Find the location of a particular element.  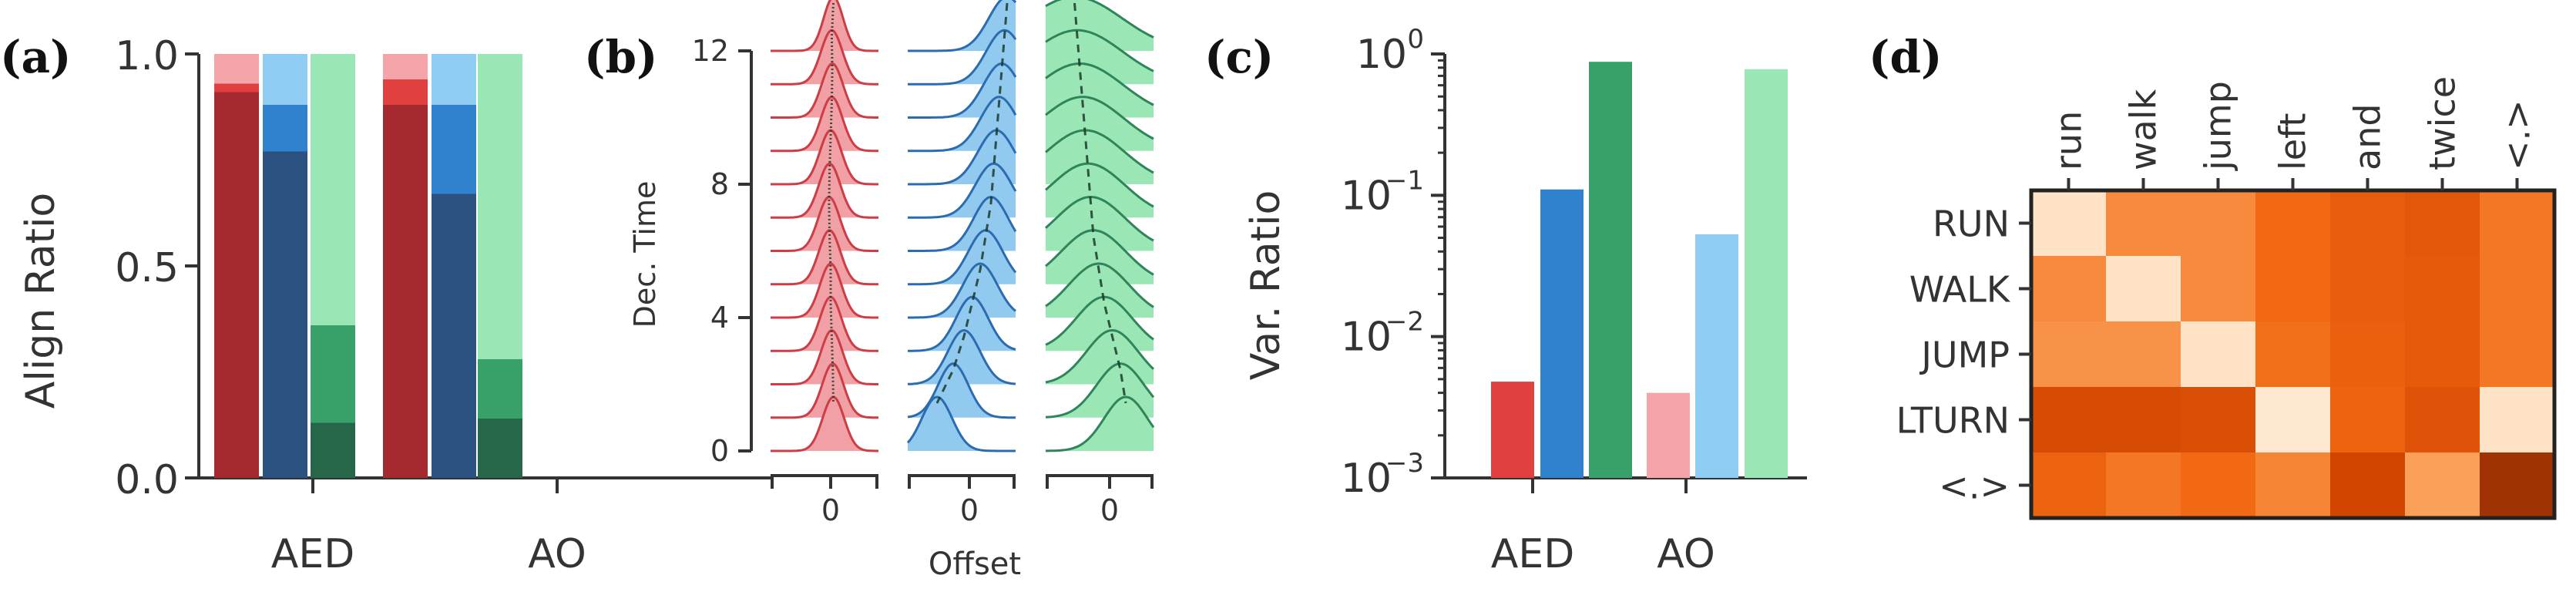

b-ridge-line-red-t7 is located at coordinates (824, 191).